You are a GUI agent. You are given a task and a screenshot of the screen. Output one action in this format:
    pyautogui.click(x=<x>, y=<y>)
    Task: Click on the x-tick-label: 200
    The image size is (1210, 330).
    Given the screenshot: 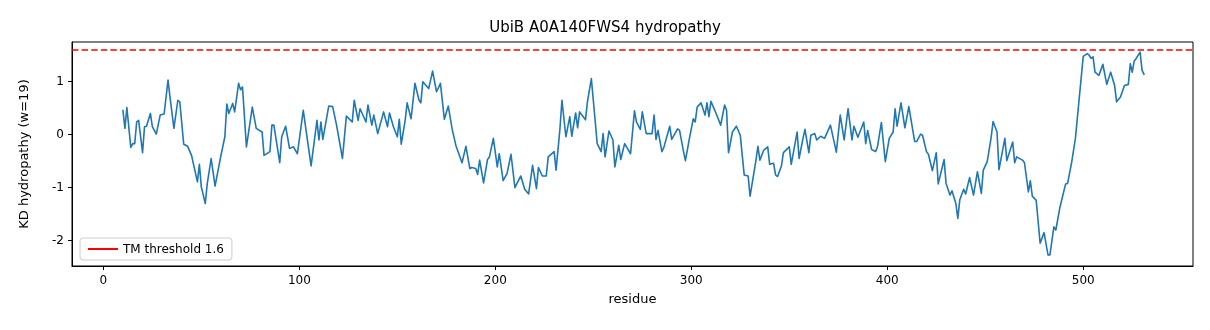 What is the action you would take?
    pyautogui.click(x=495, y=280)
    